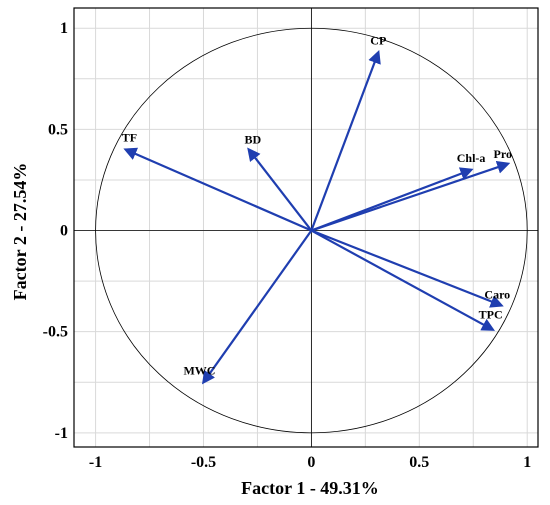 The width and height of the screenshot is (550, 505). What do you see at coordinates (20, 232) in the screenshot?
I see `y-axis-title: Factor 2 - 27.54%` at bounding box center [20, 232].